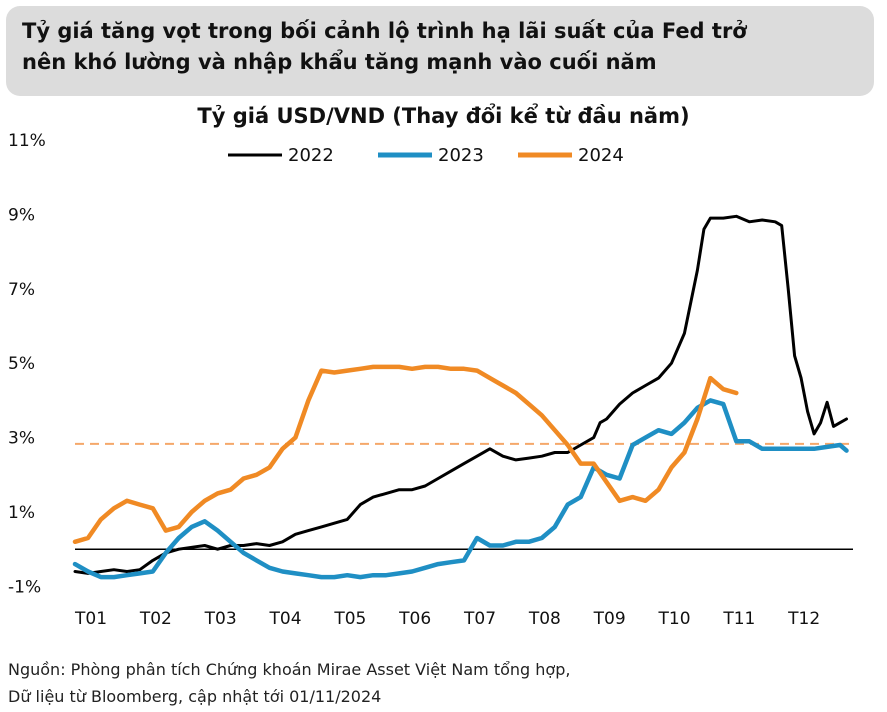 The image size is (887, 712). What do you see at coordinates (21, 439) in the screenshot?
I see `y-tick-label: 3%` at bounding box center [21, 439].